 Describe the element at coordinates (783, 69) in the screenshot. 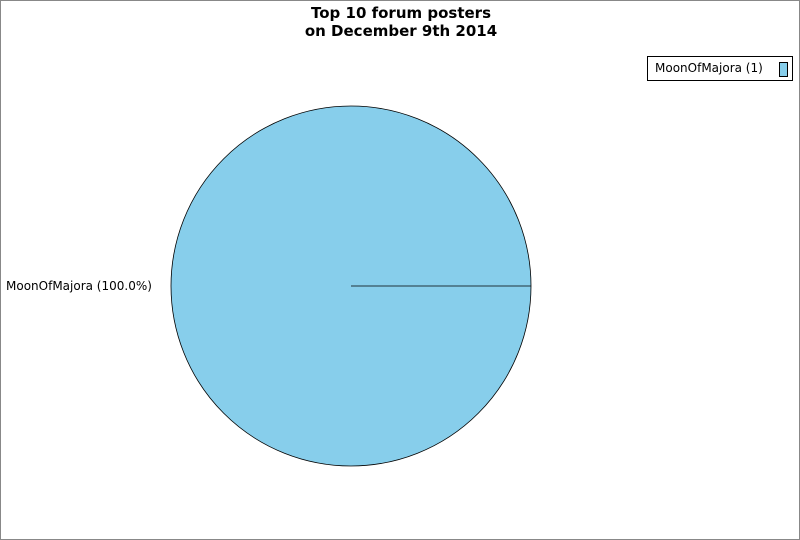

I see `legend-swatch` at that location.